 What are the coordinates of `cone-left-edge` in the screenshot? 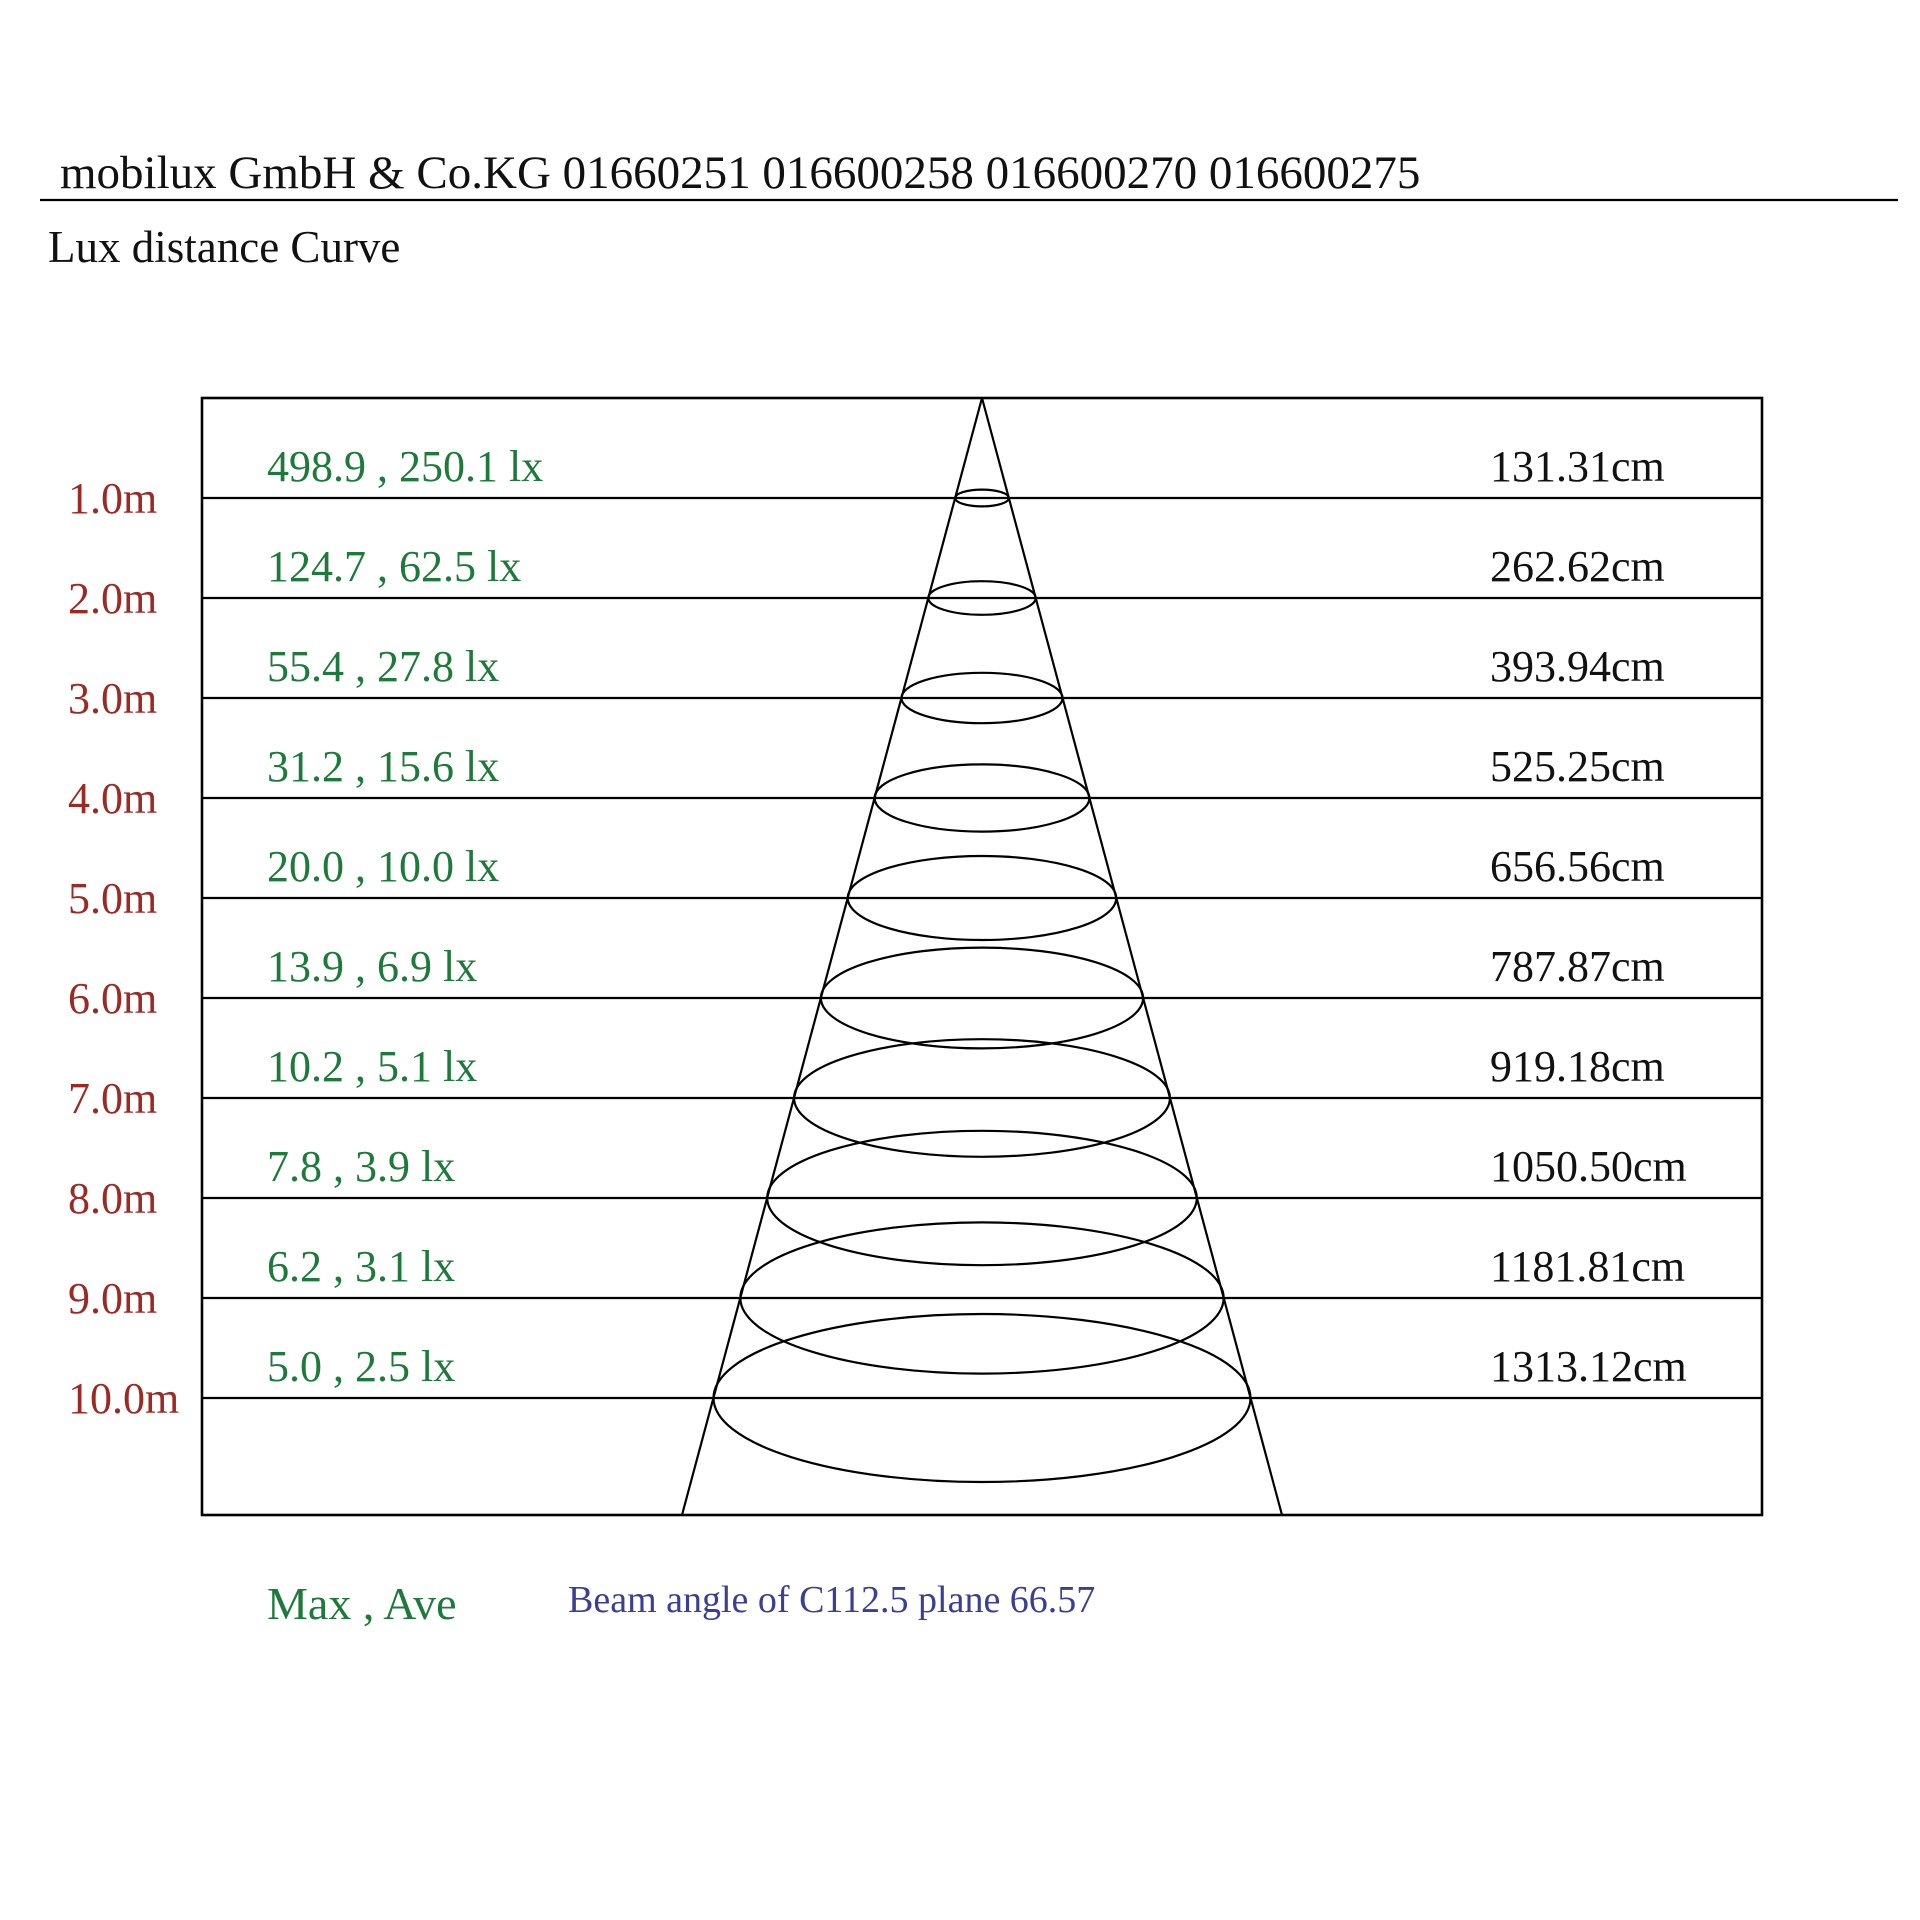 It's located at (832, 956).